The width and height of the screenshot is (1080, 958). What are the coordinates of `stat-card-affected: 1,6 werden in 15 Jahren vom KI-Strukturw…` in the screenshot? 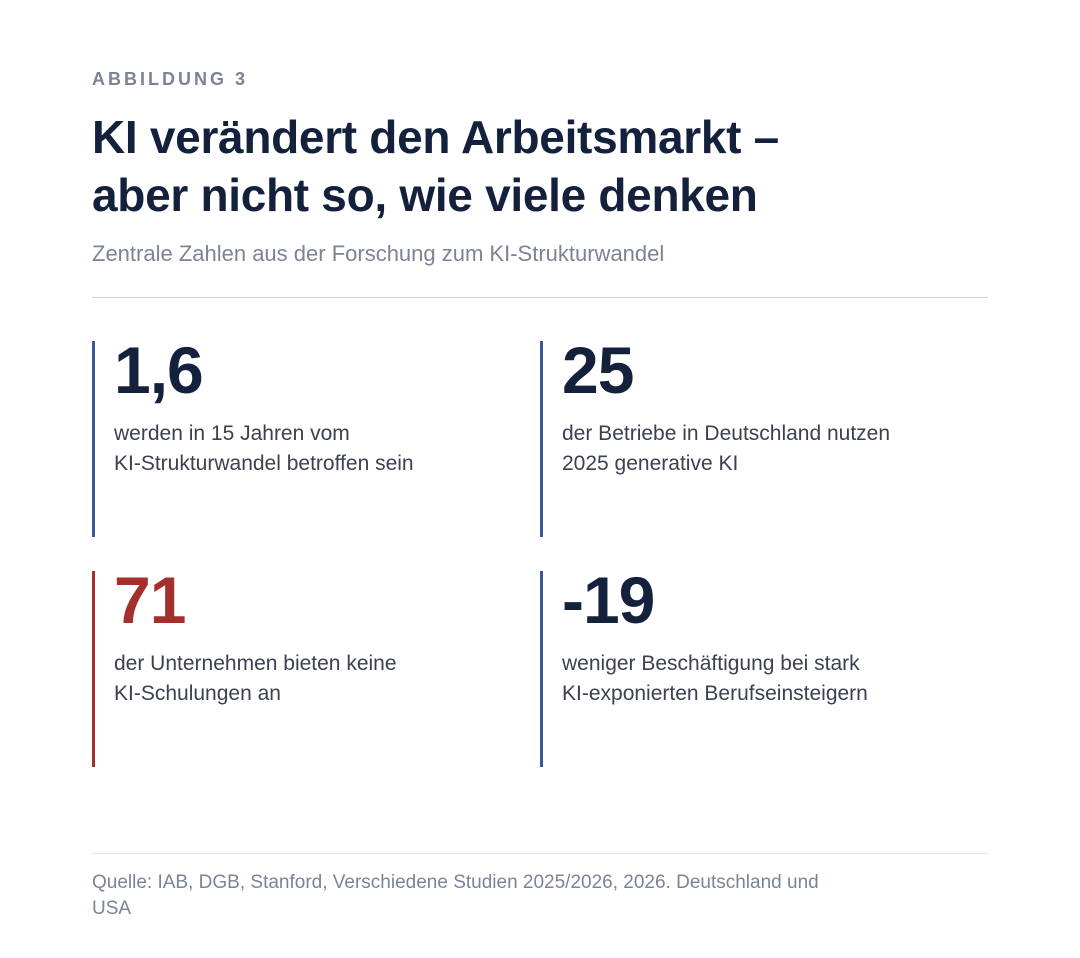 It's located at (303, 437).